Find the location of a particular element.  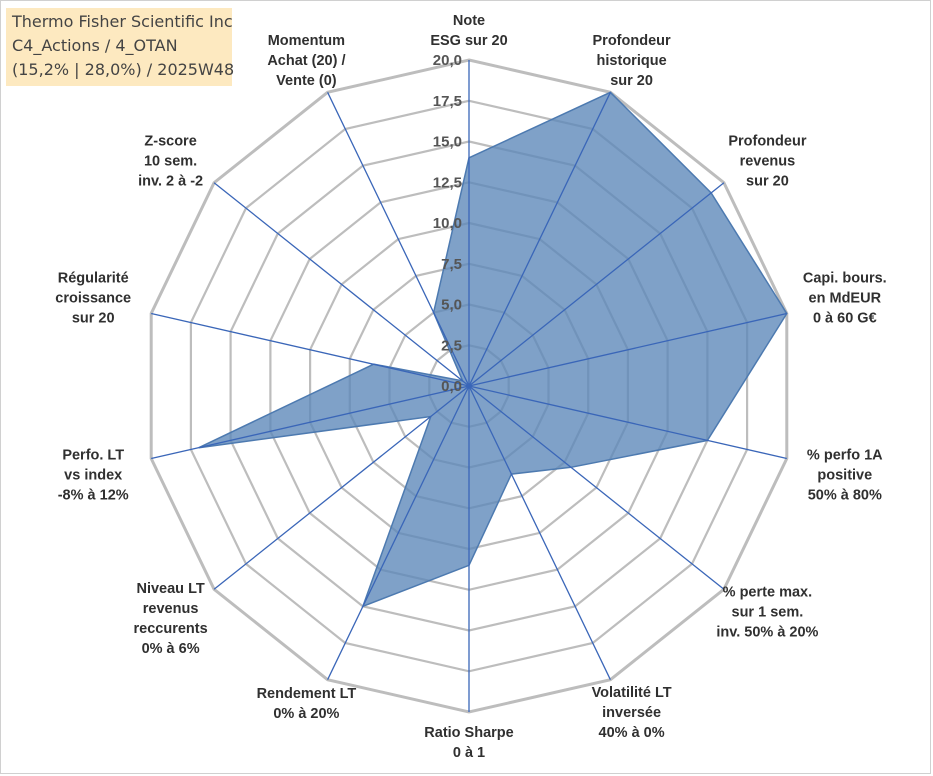

axis-label-line: -8% à 12% is located at coordinates (93, 496).